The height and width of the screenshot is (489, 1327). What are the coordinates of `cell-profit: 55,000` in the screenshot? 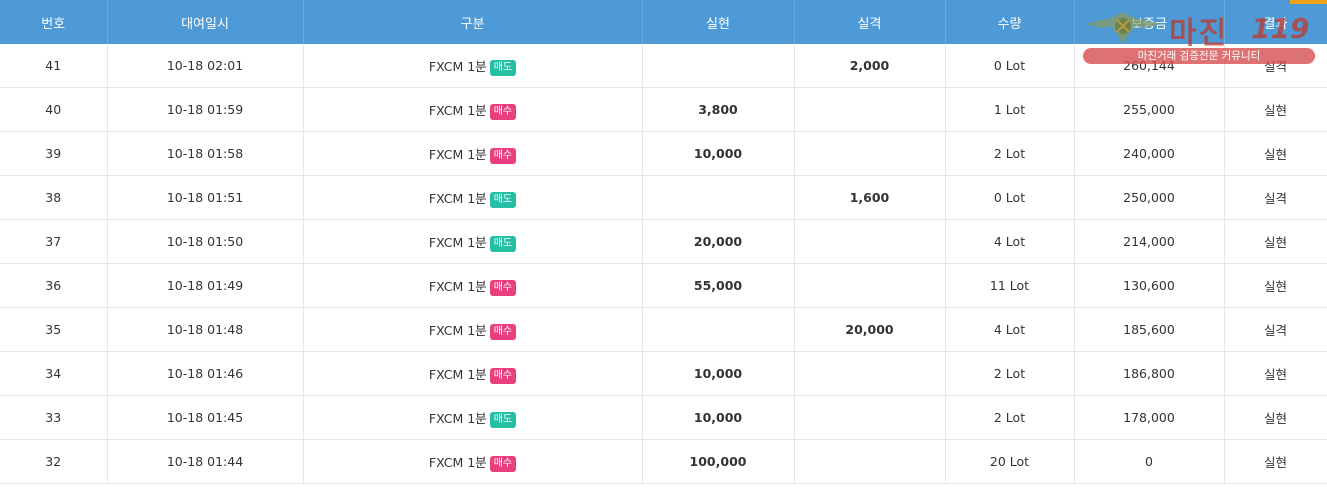 It's located at (718, 285).